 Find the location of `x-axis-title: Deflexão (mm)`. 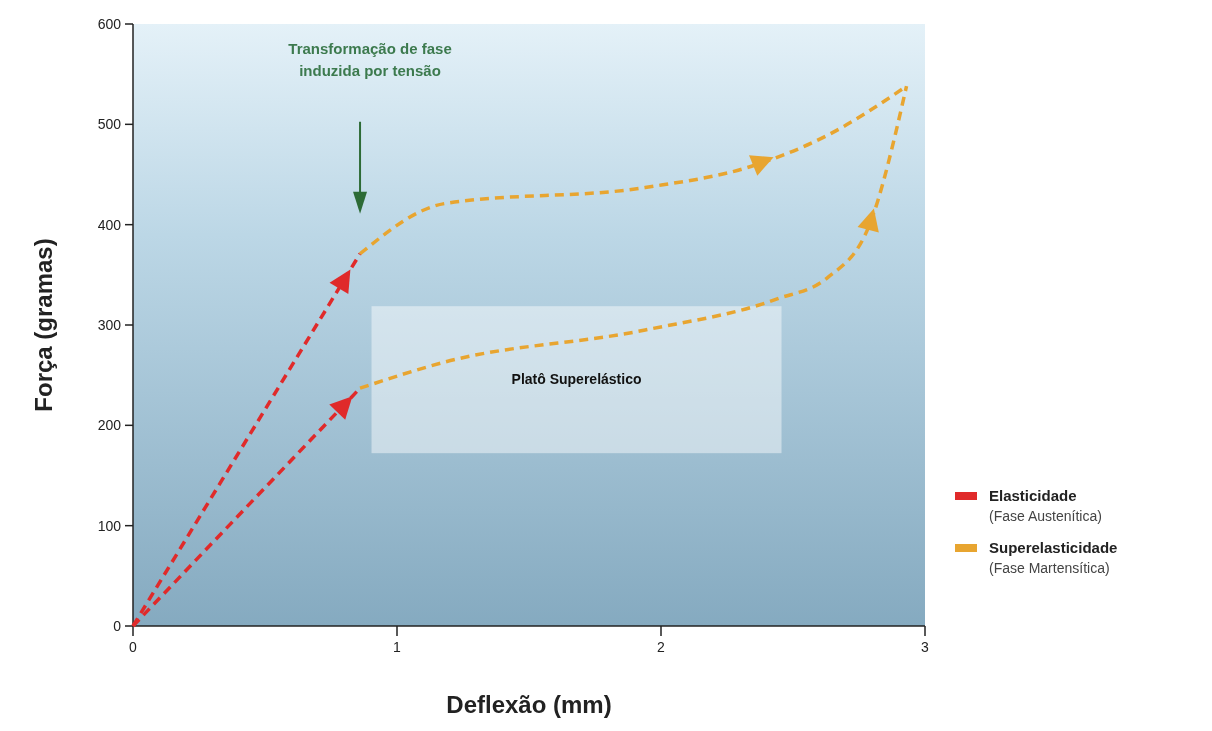

x-axis-title: Deflexão (mm) is located at coordinates (529, 704).